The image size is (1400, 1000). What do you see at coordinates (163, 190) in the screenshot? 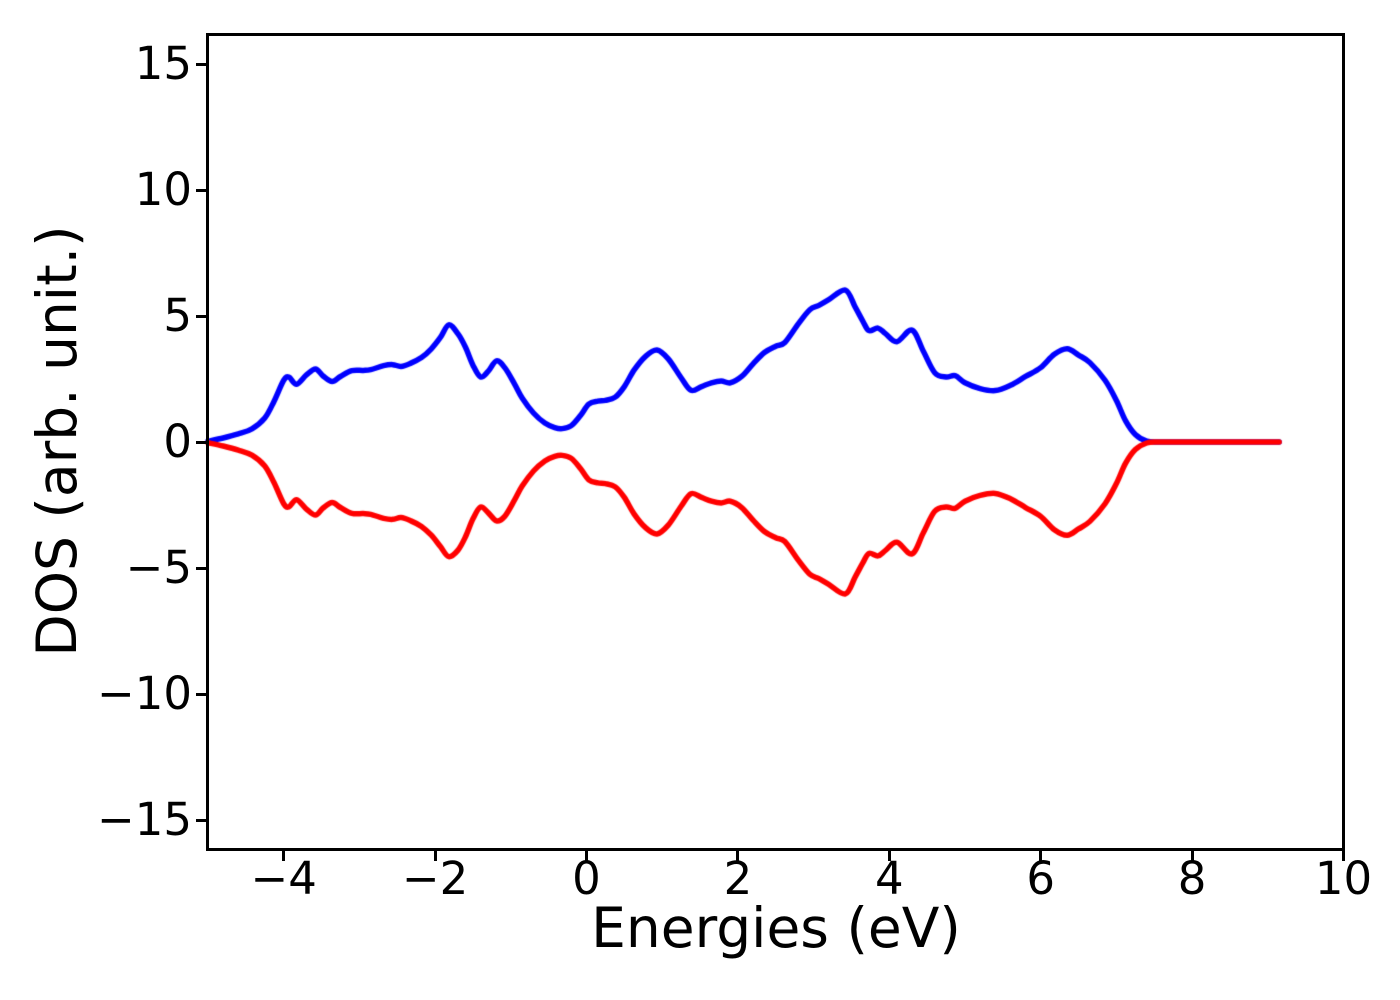
I see `y-tick-label: 10` at bounding box center [163, 190].